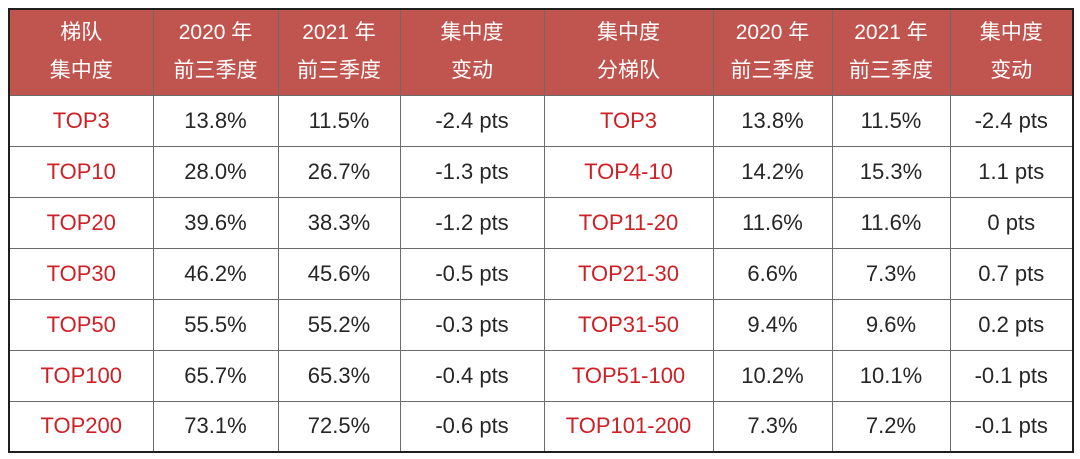  What do you see at coordinates (1011, 222) in the screenshot?
I see `value-cell: 0 pts` at bounding box center [1011, 222].